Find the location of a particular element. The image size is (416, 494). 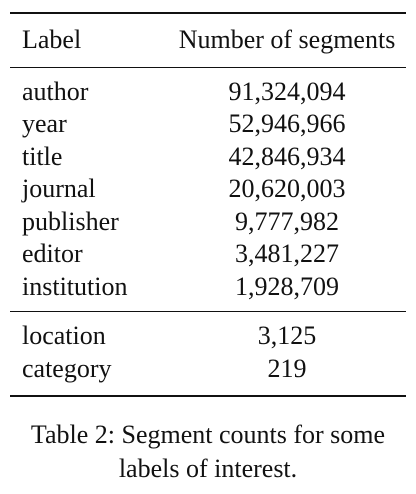

table-row: title 42,846,934 is located at coordinates (208, 157).